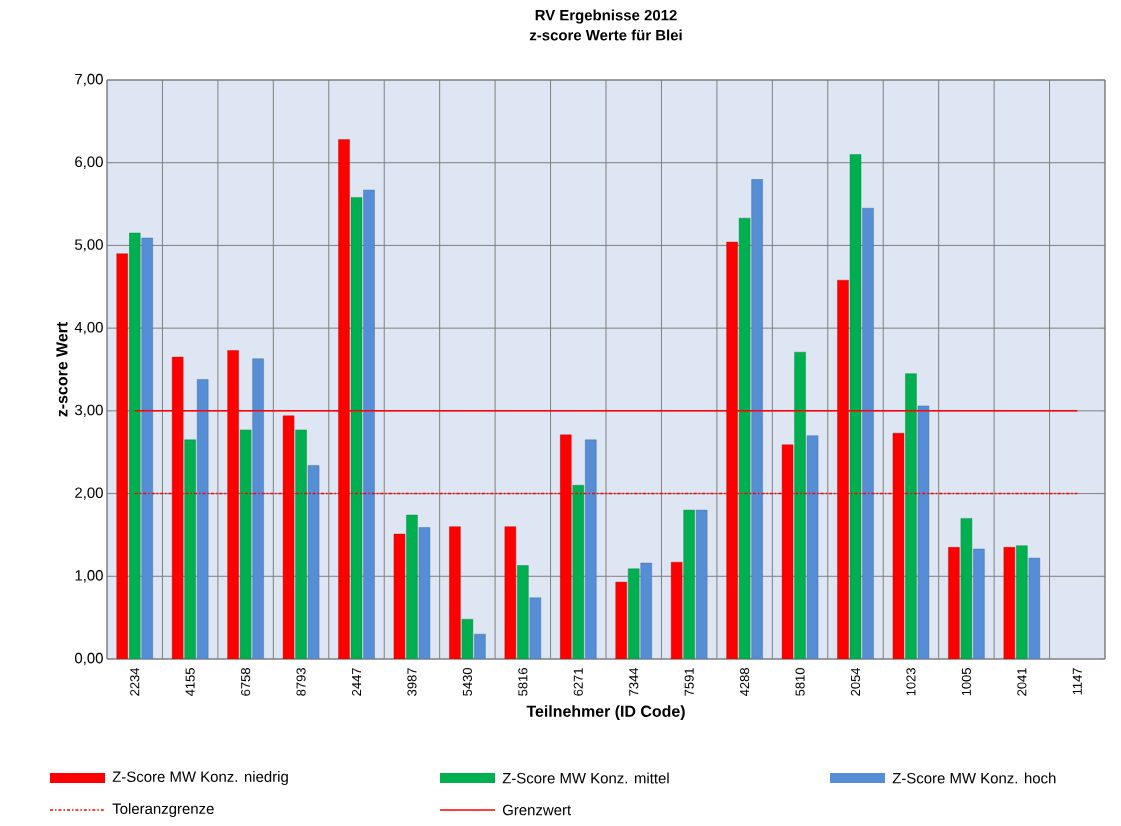  I want to click on y-tick-label: 4,00, so click(88, 328).